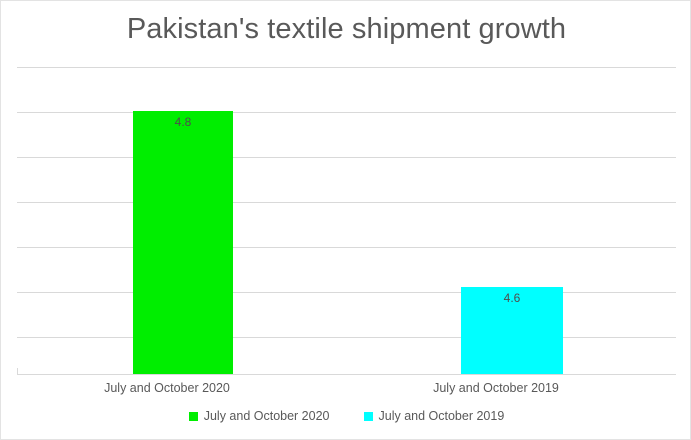 This screenshot has width=691, height=440. Describe the element at coordinates (266, 416) in the screenshot. I see `legend-label-2020: July and October 2020` at that location.